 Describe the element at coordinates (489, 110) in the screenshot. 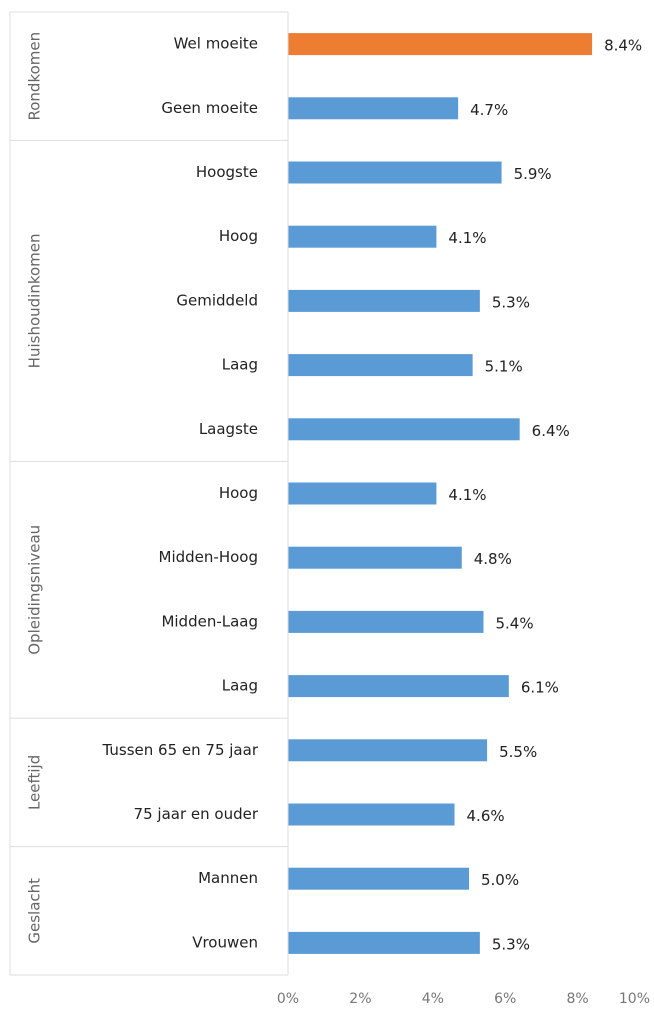

I see `value-label: 4.7%` at that location.